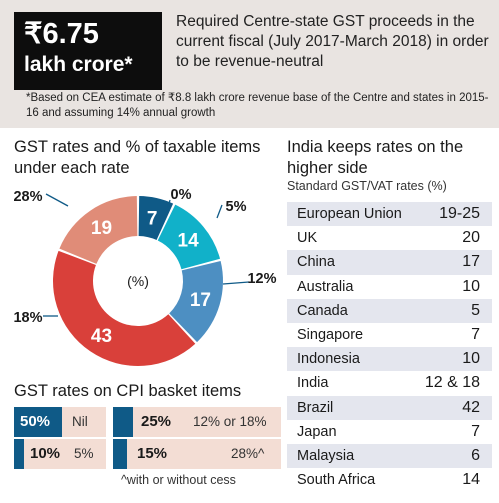  What do you see at coordinates (315, 407) in the screenshot?
I see `country-name: Brazil` at bounding box center [315, 407].